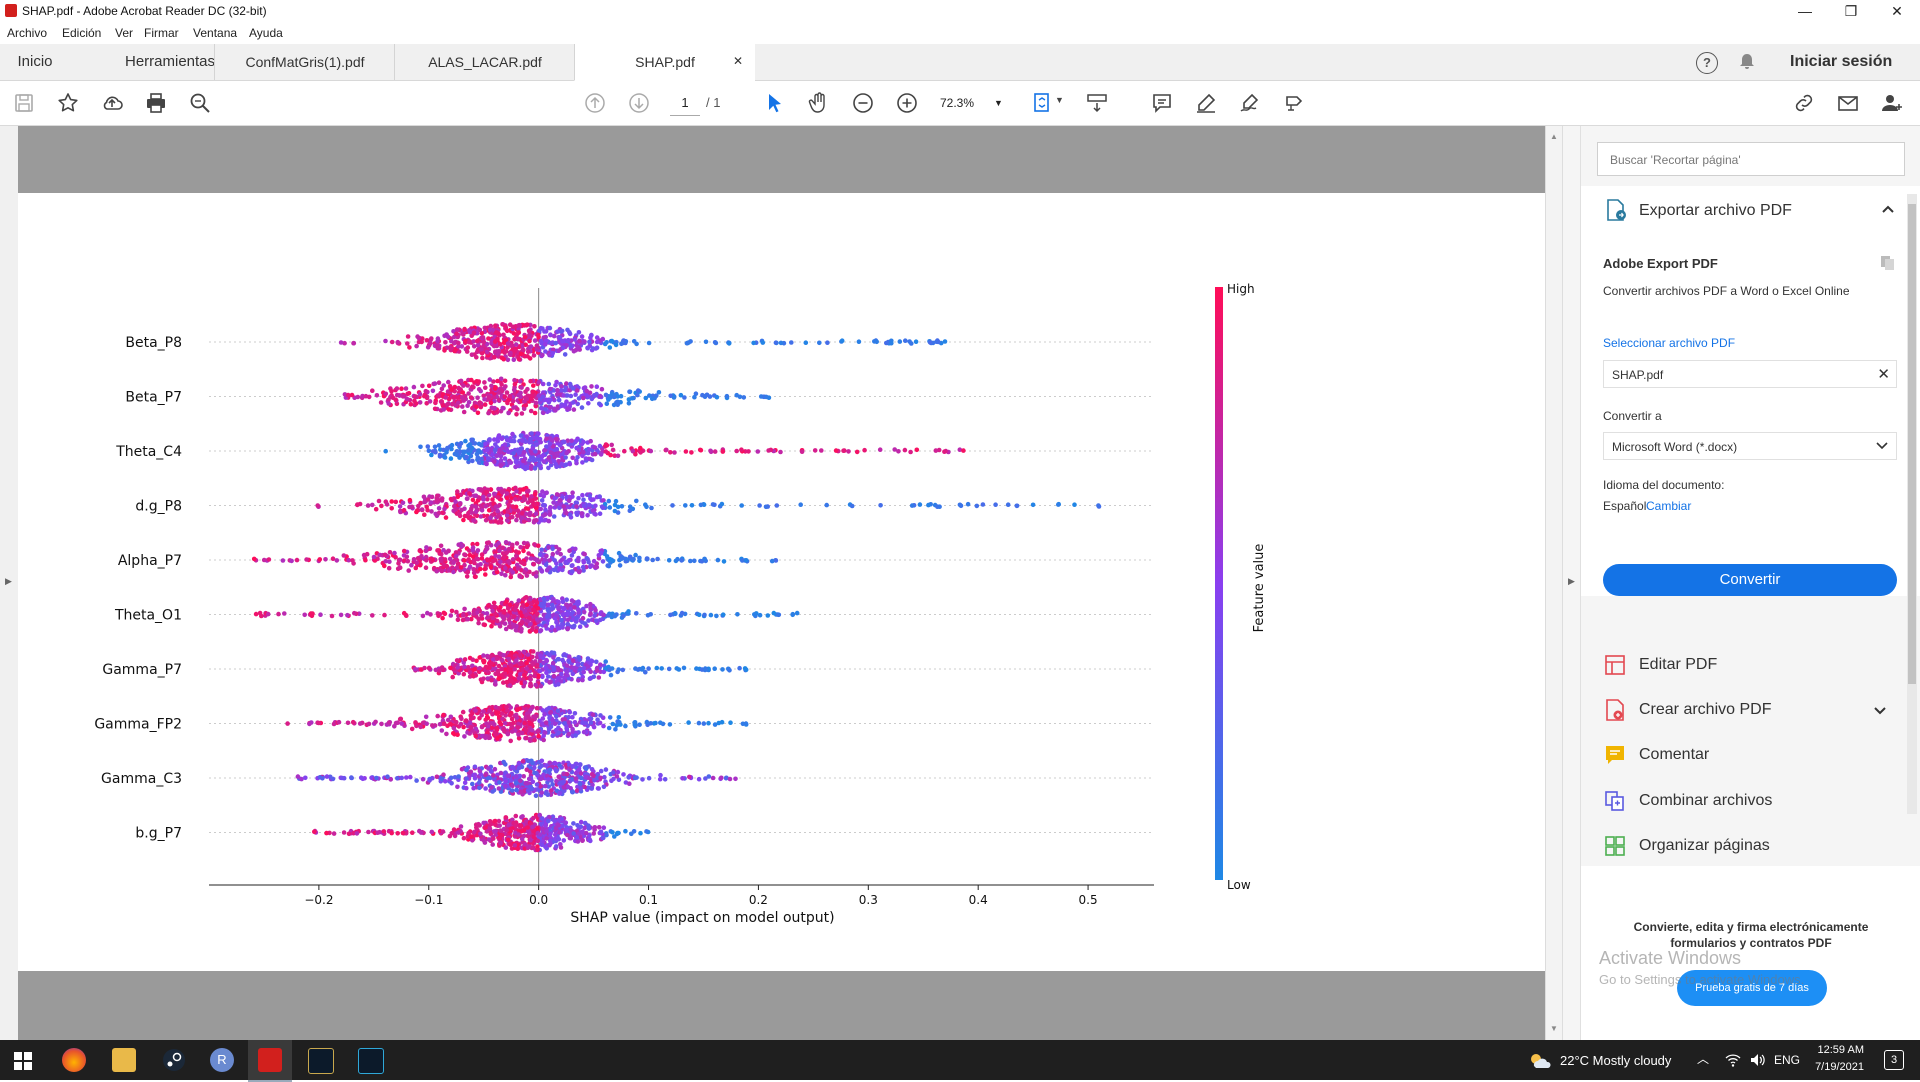  Describe the element at coordinates (266, 33) in the screenshot. I see `menu-ayuda: Ayuda` at that location.